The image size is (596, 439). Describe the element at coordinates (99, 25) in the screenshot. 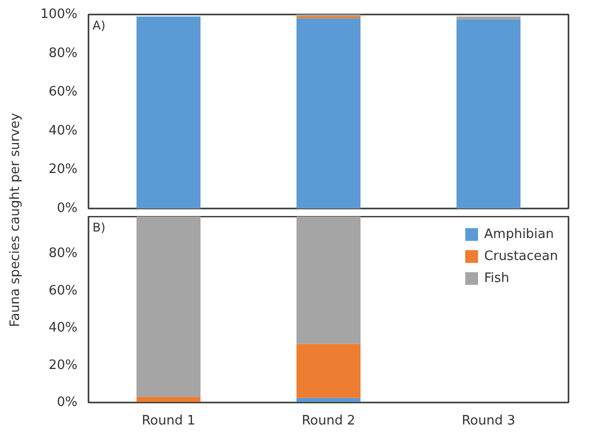

I see `annotation: A)` at that location.